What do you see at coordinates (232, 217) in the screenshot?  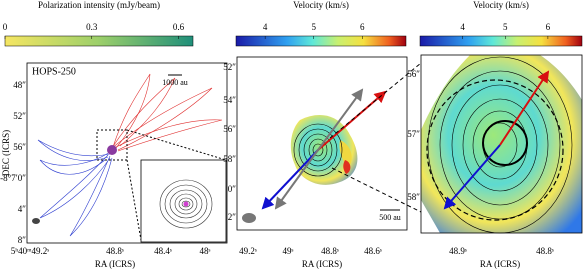 I see `y-tick-label: 2″` at bounding box center [232, 217].